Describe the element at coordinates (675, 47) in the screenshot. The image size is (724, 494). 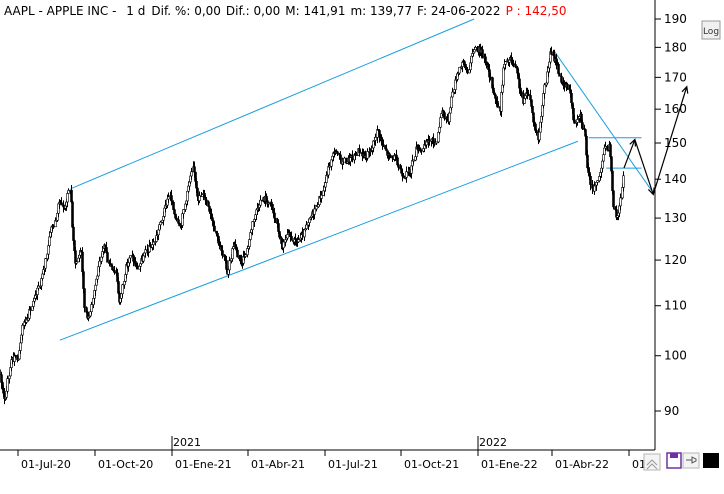
I see `price-tick-label: 180` at that location.